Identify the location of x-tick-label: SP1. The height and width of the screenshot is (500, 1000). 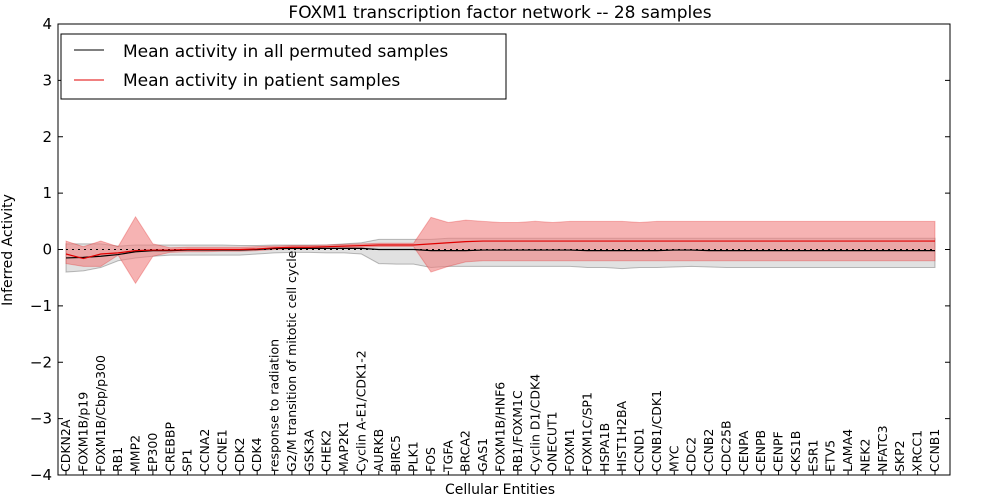
(187, 460).